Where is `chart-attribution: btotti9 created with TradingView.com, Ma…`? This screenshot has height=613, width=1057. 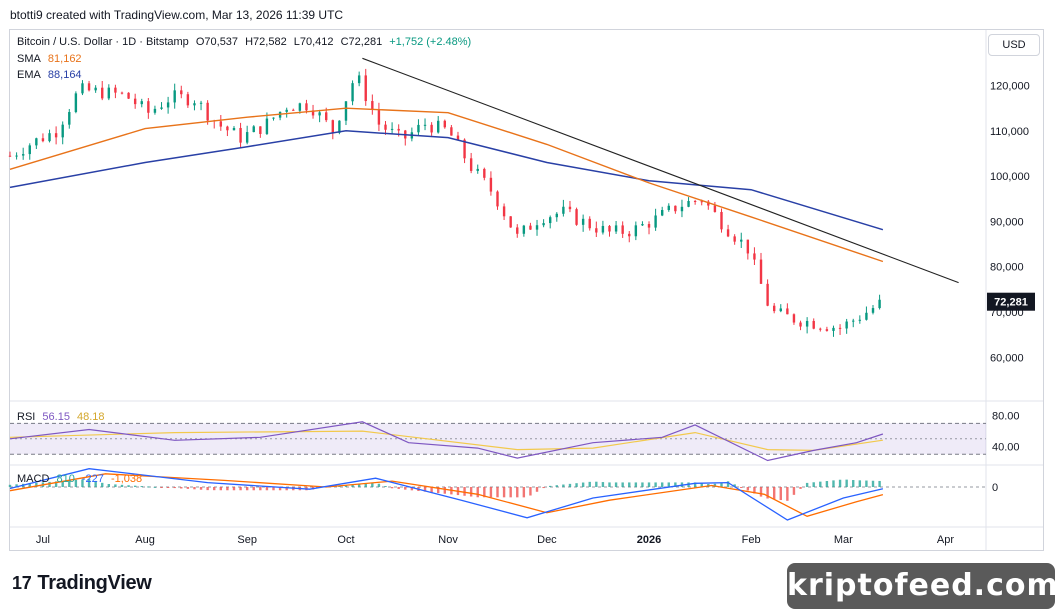 chart-attribution: btotti9 created with TradingView.com, Ma… is located at coordinates (177, 15).